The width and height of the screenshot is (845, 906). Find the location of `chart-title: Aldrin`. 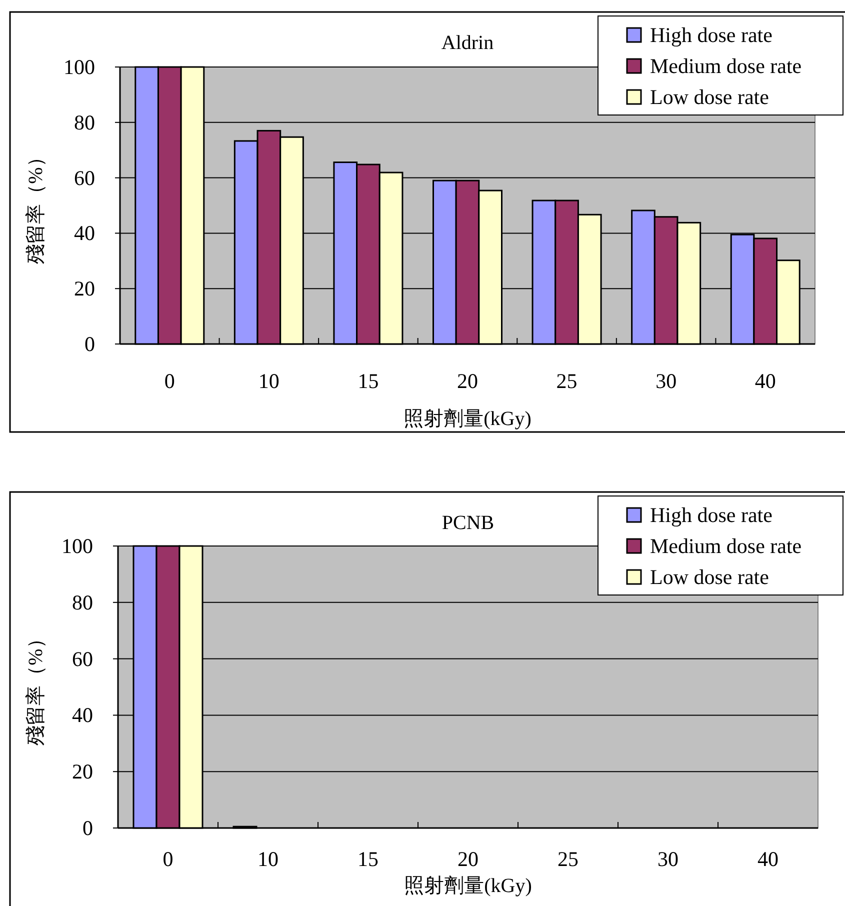

chart-title: Aldrin is located at coordinates (467, 43).